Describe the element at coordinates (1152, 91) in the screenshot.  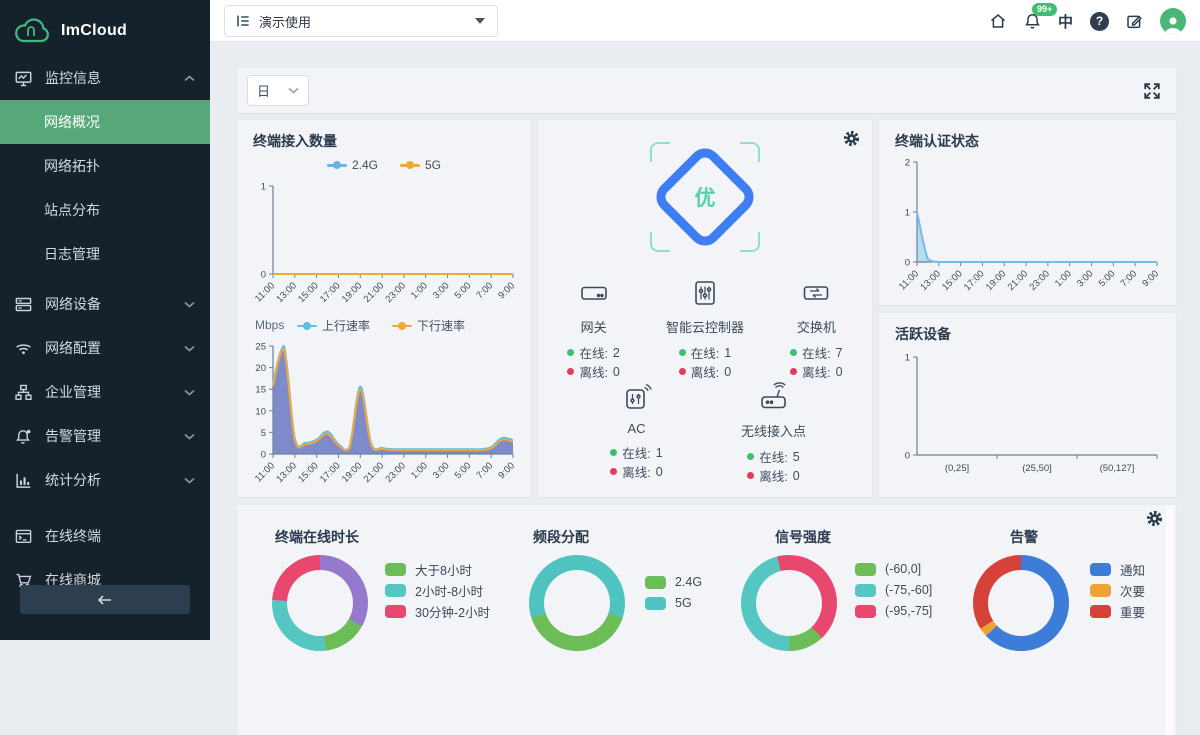
I see `fullscreen-expand-icon` at that location.